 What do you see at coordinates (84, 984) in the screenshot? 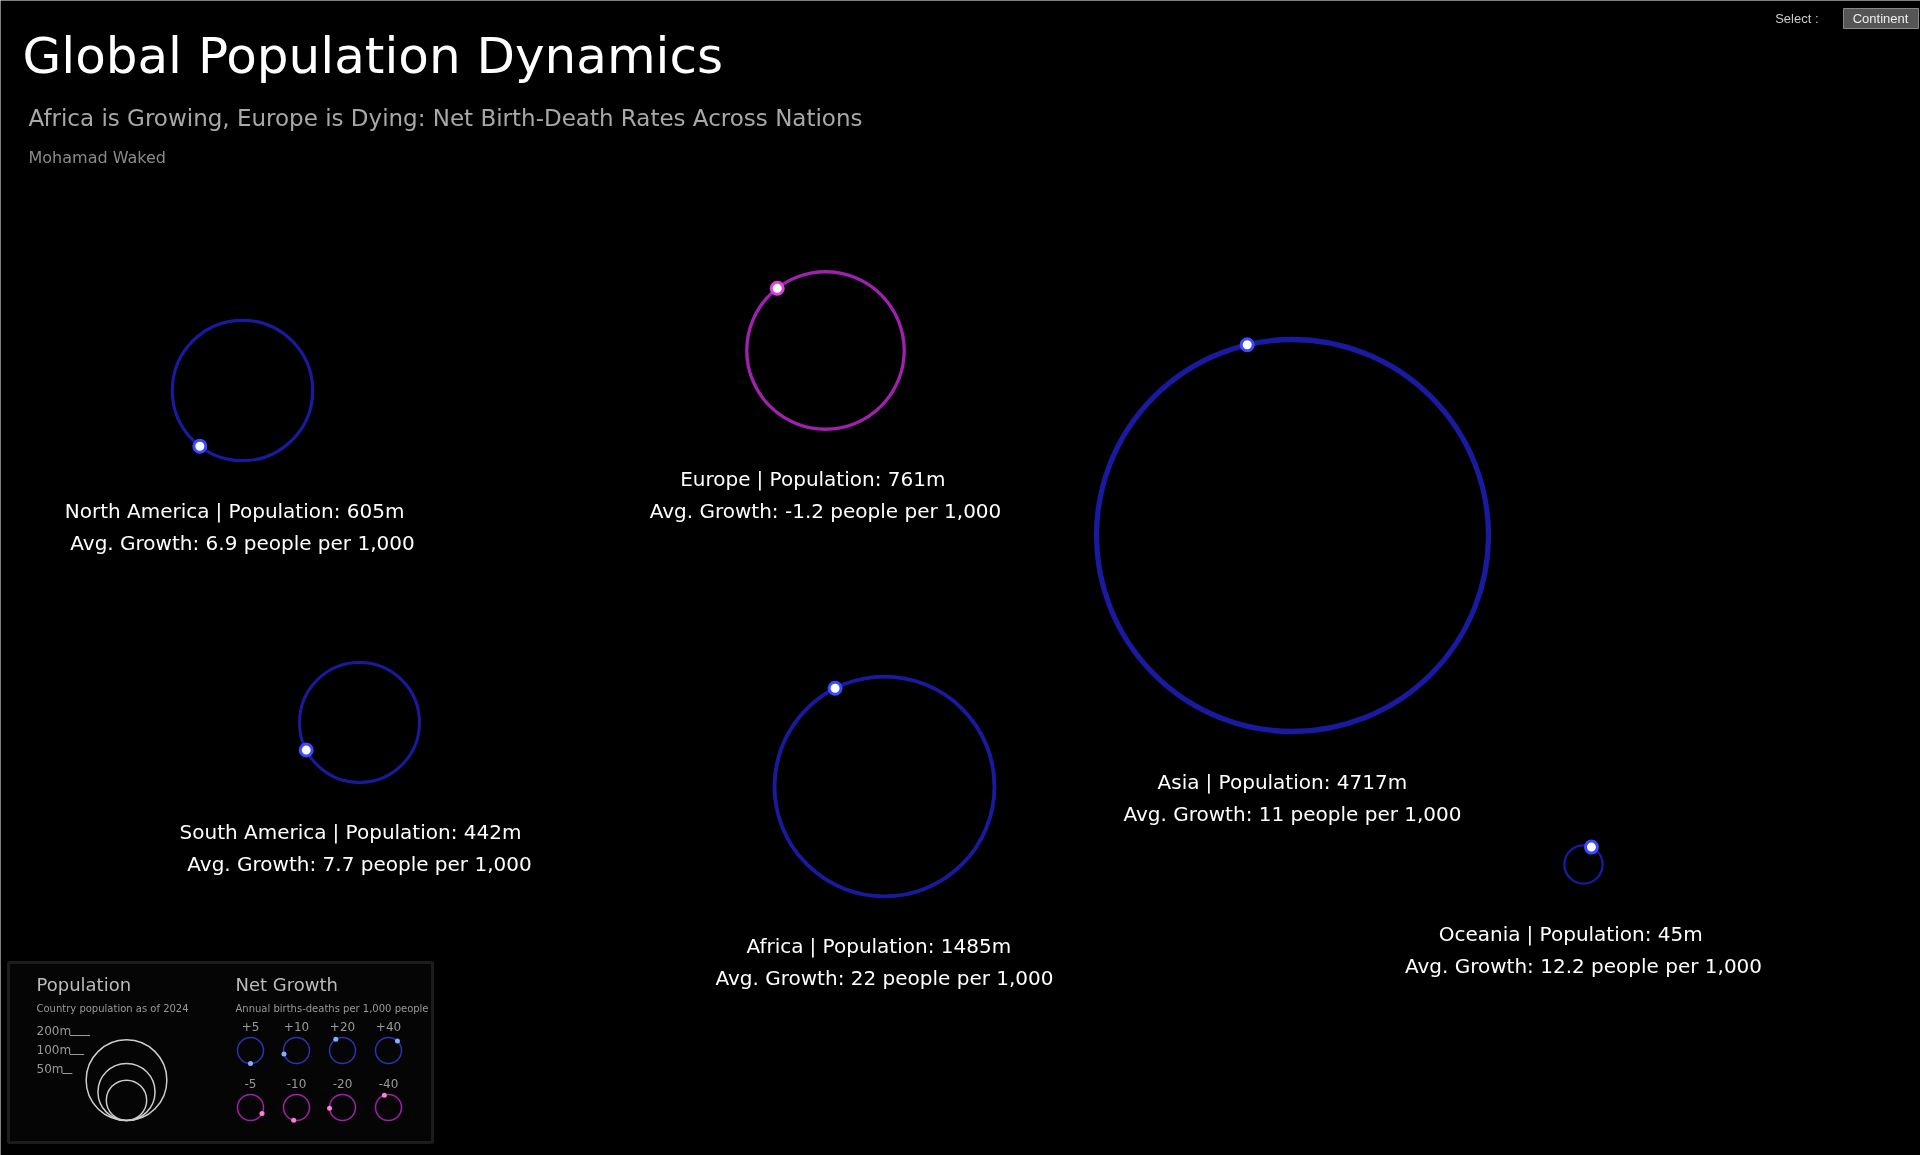
I see `text: Population` at bounding box center [84, 984].